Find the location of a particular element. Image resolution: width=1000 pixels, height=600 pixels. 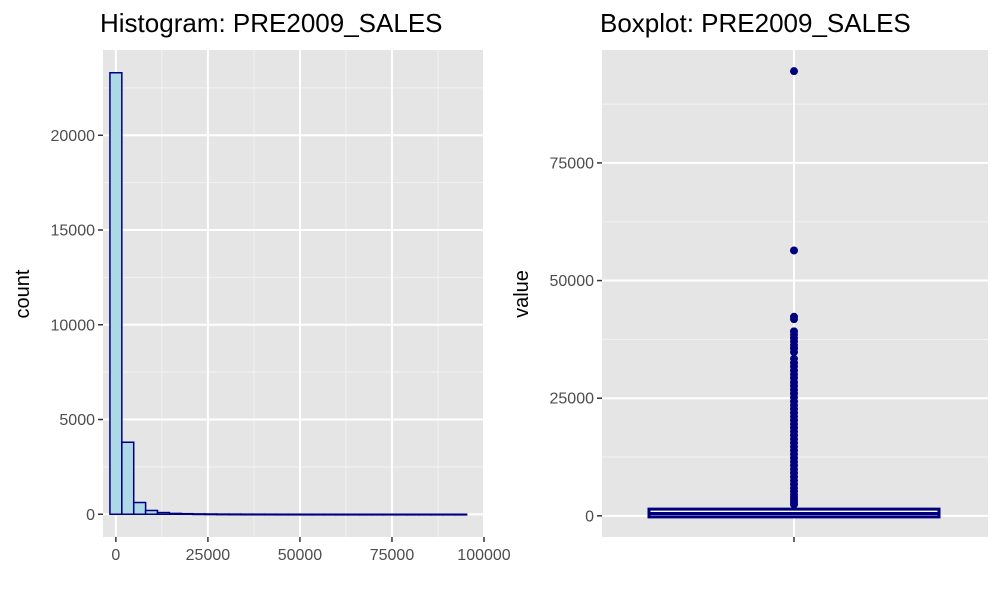

y-tick-label: 10000 is located at coordinates (73, 325).